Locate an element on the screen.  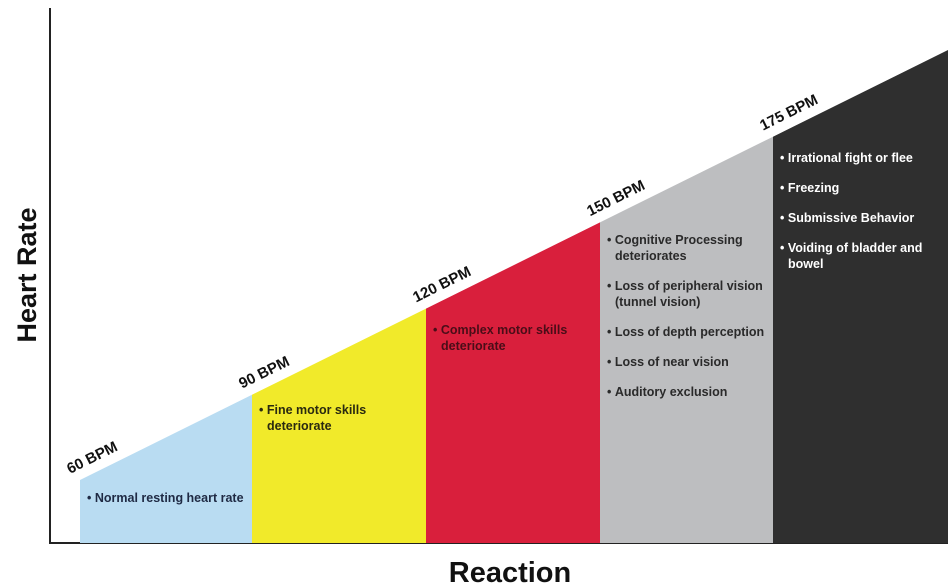
zone-items: Complex motor skills deteriorate is located at coordinates (512, 338).